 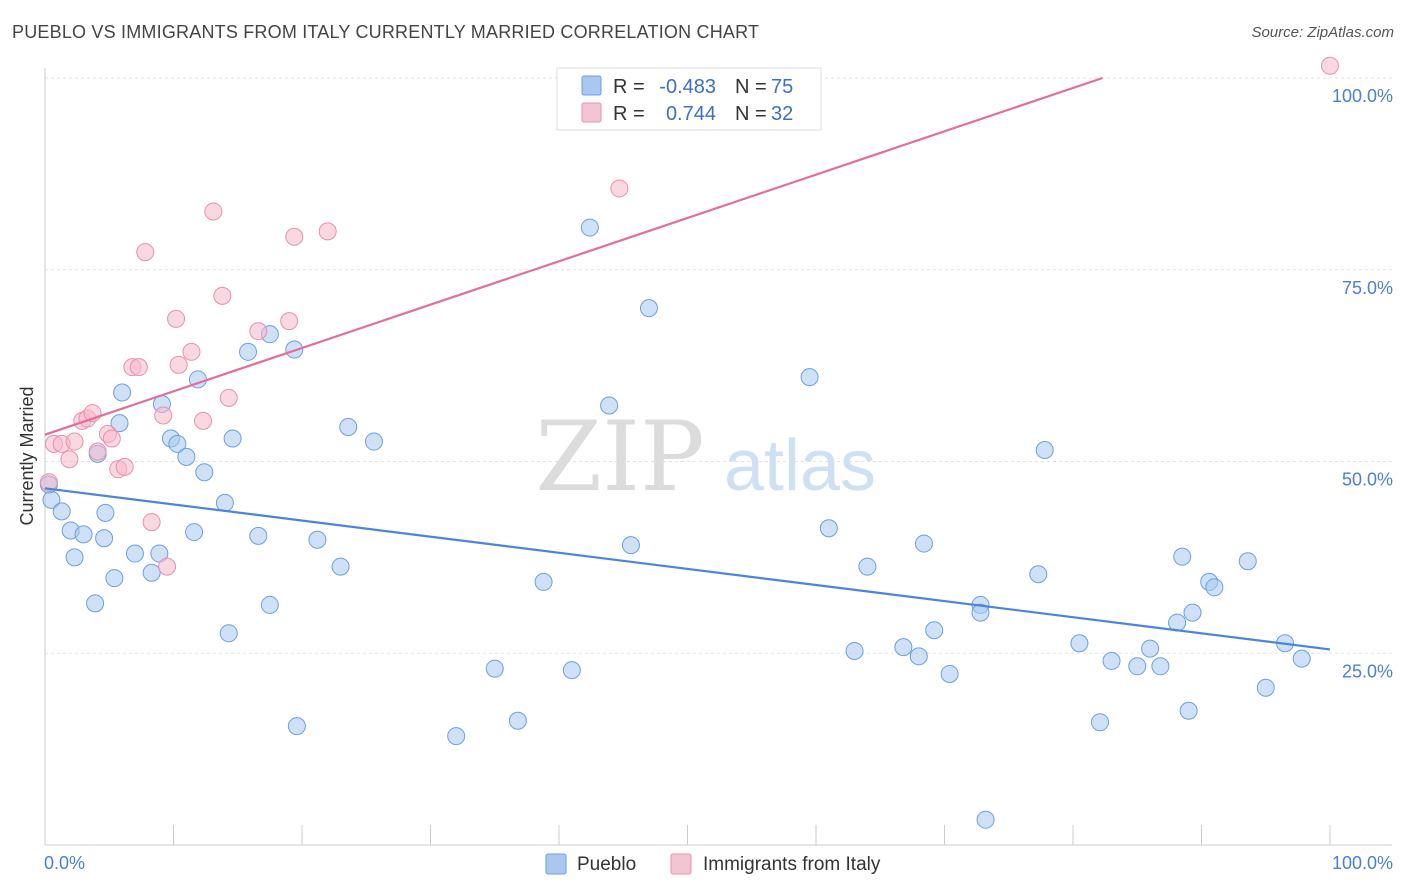 What do you see at coordinates (1362, 863) in the screenshot?
I see `x-tick-label: 100.0%` at bounding box center [1362, 863].